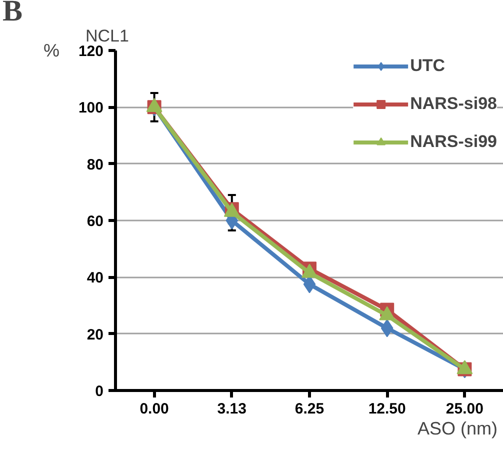  Describe the element at coordinates (51, 50) in the screenshot. I see `y-axis-title: %` at that location.